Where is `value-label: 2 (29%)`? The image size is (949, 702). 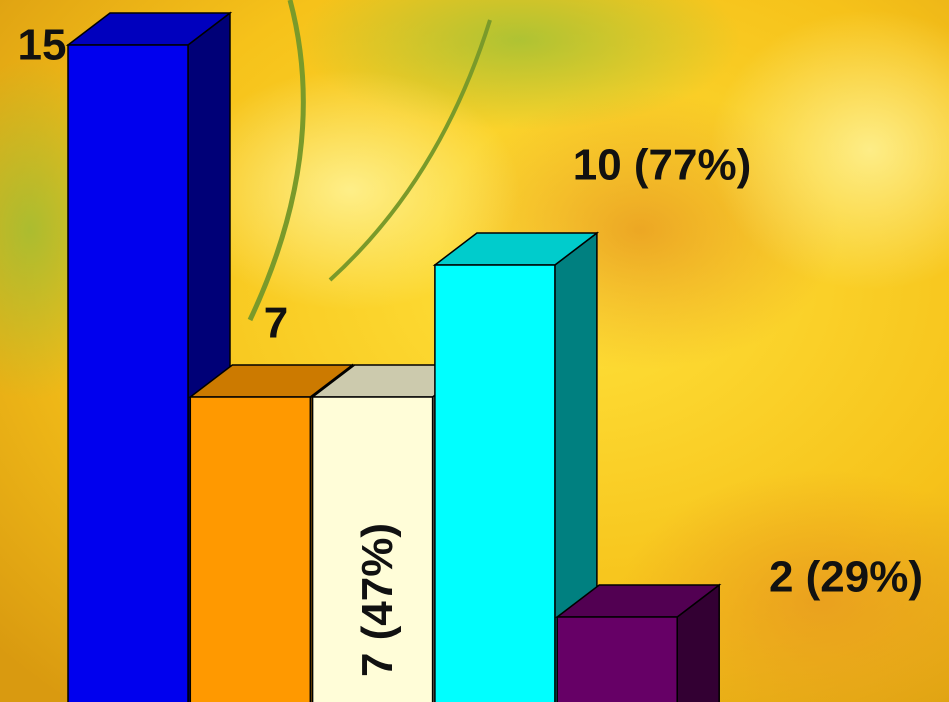
value-label: 2 (29%) is located at coordinates (846, 577).